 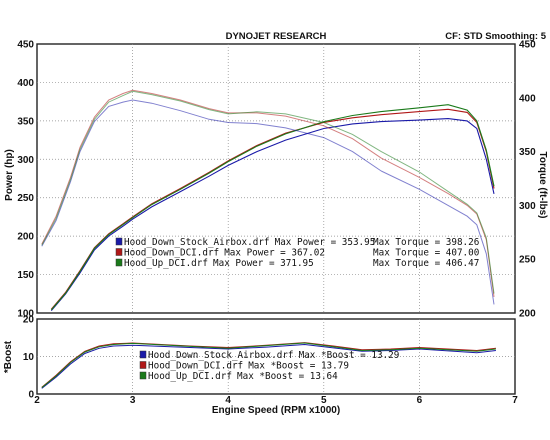 I want to click on y-tick-power: 250, so click(x=25, y=198).